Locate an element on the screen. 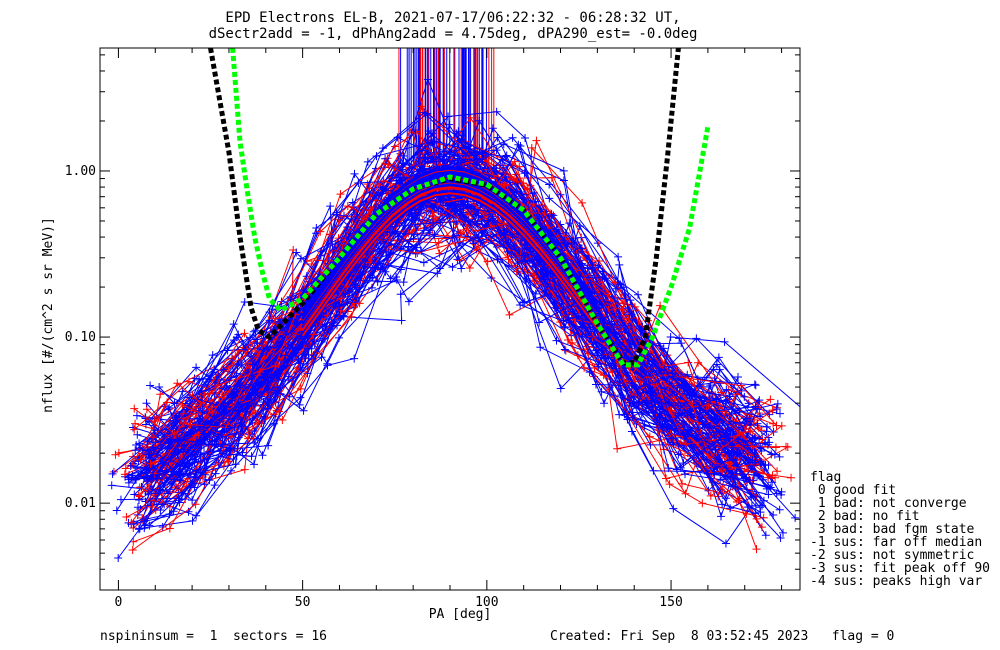  x-tick-label: 50 is located at coordinates (303, 602).